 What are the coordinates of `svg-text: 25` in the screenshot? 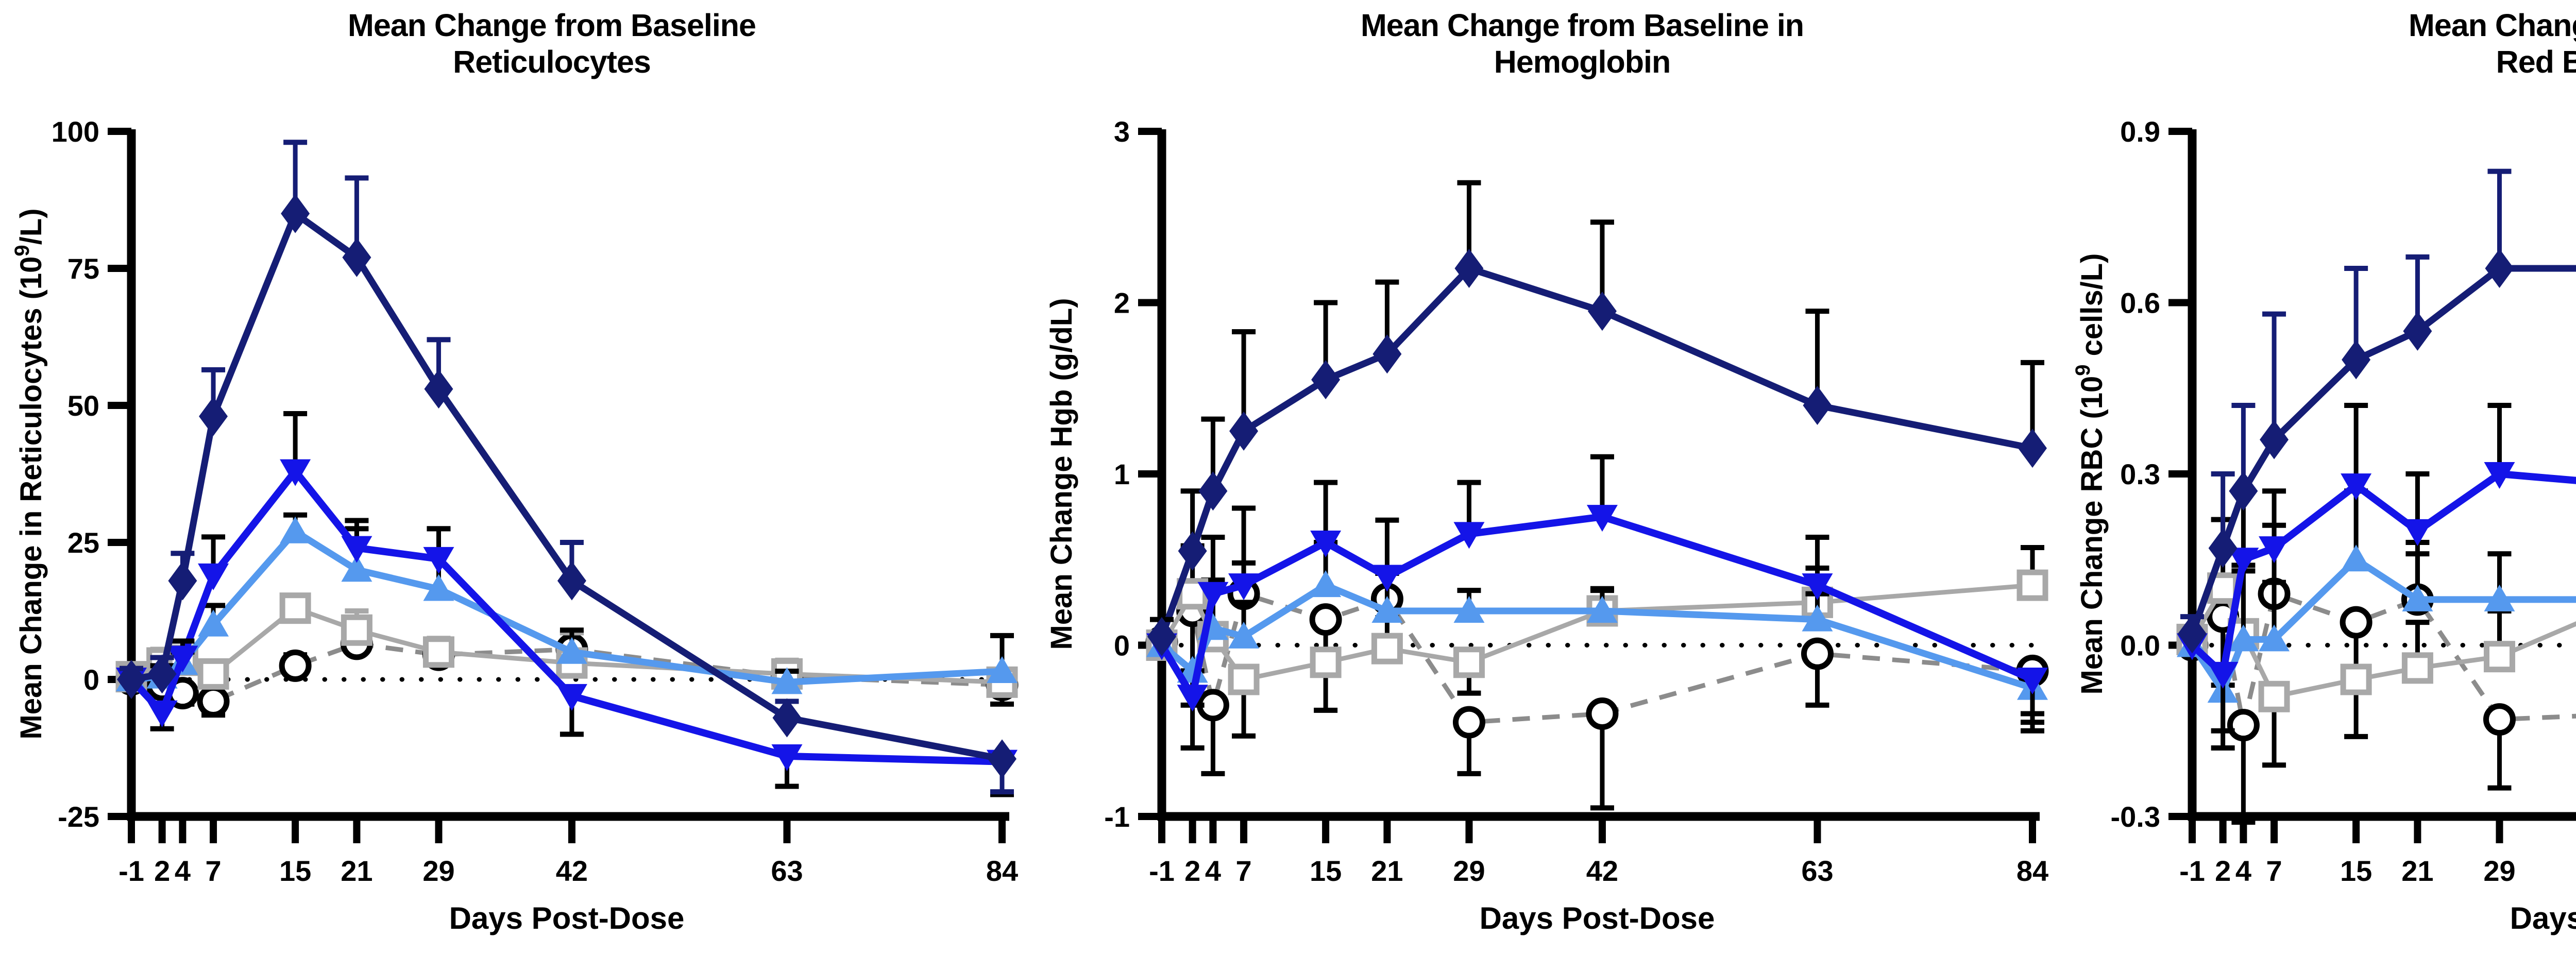 It's located at (83, 542).